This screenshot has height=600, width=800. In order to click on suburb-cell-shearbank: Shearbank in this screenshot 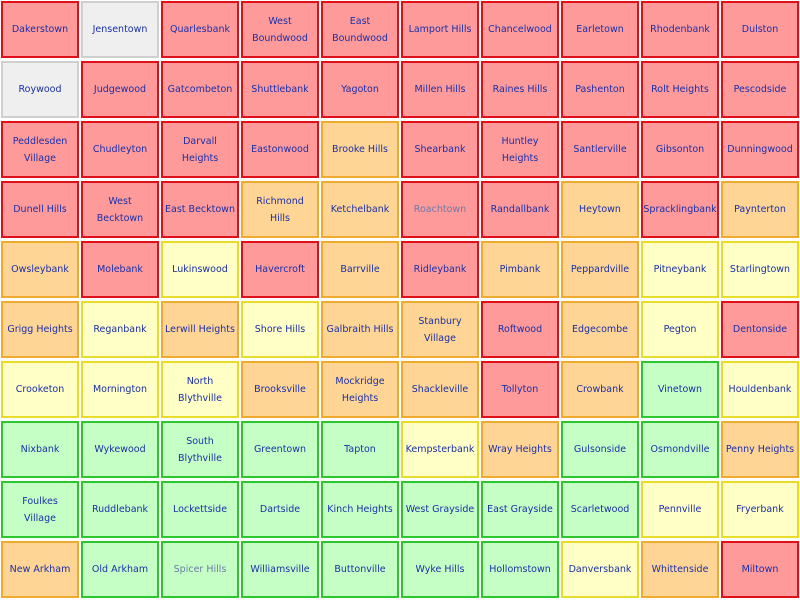, I will do `click(440, 149)`.